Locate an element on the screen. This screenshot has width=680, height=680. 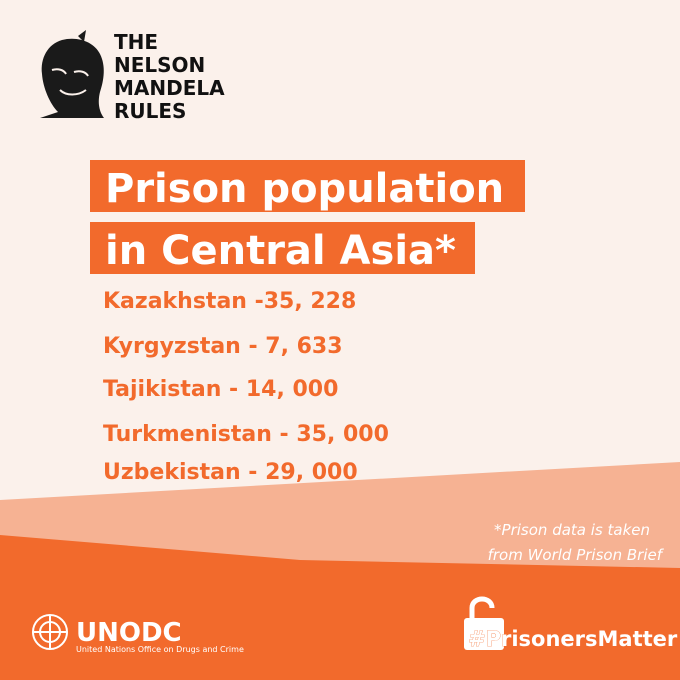
footnote-line: from World Prison Brief is located at coordinates (576, 555).